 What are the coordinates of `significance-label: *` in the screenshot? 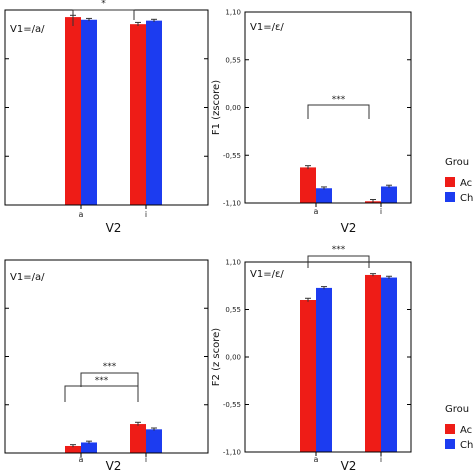 It's located at (103, 4).